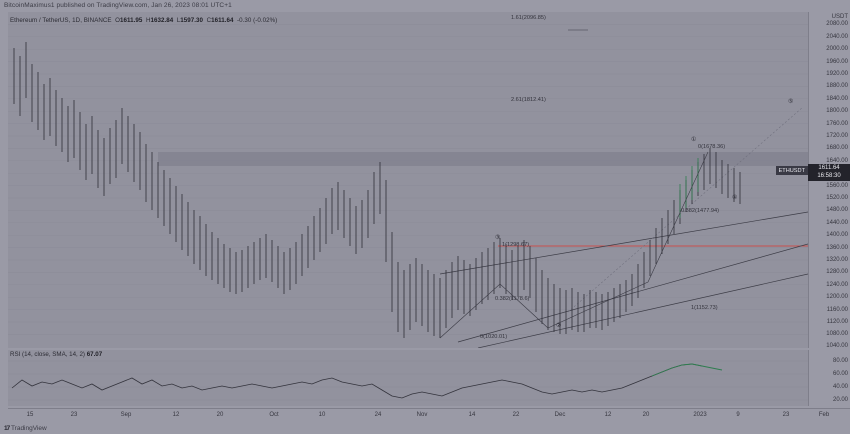 The width and height of the screenshot is (850, 434). Describe the element at coordinates (837, 136) in the screenshot. I see `price-tick: 1720.00` at that location.